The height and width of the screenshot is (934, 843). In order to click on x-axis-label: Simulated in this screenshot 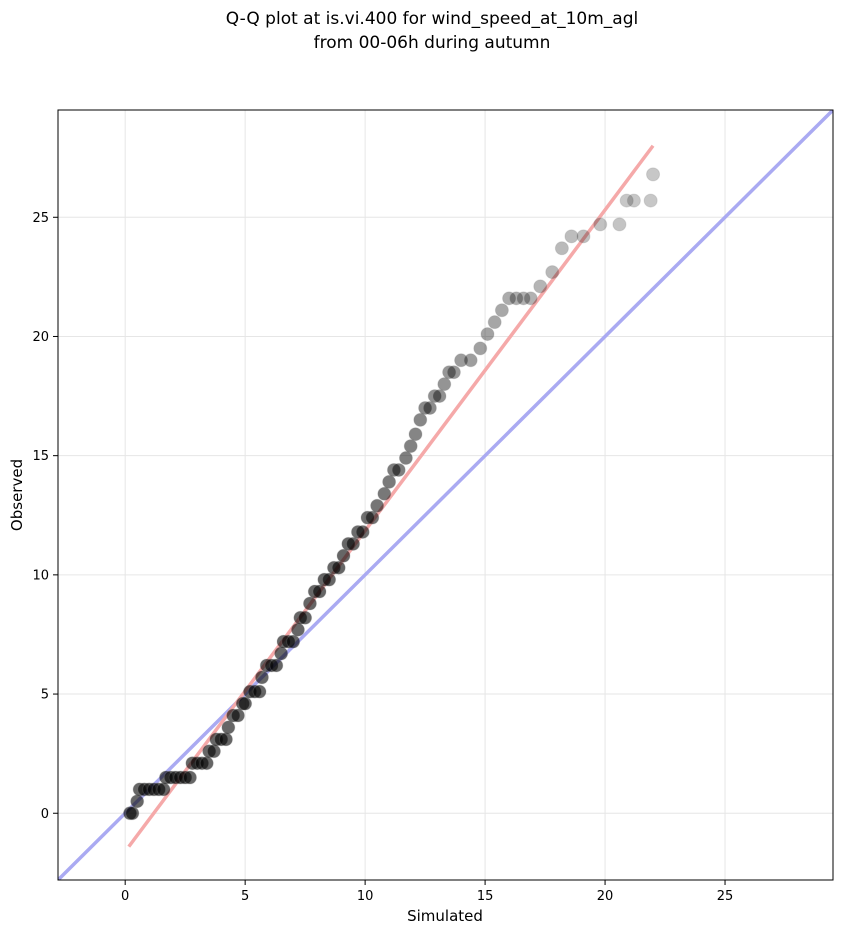, I will do `click(445, 916)`.